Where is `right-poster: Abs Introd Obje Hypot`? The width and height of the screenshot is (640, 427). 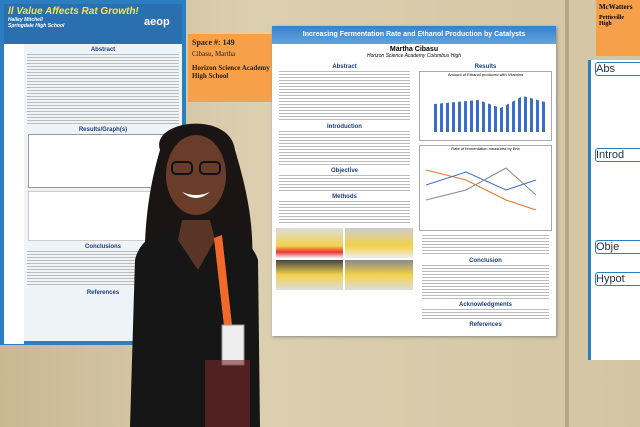 right-poster: Abs Introd Obje Hypot is located at coordinates (614, 210).